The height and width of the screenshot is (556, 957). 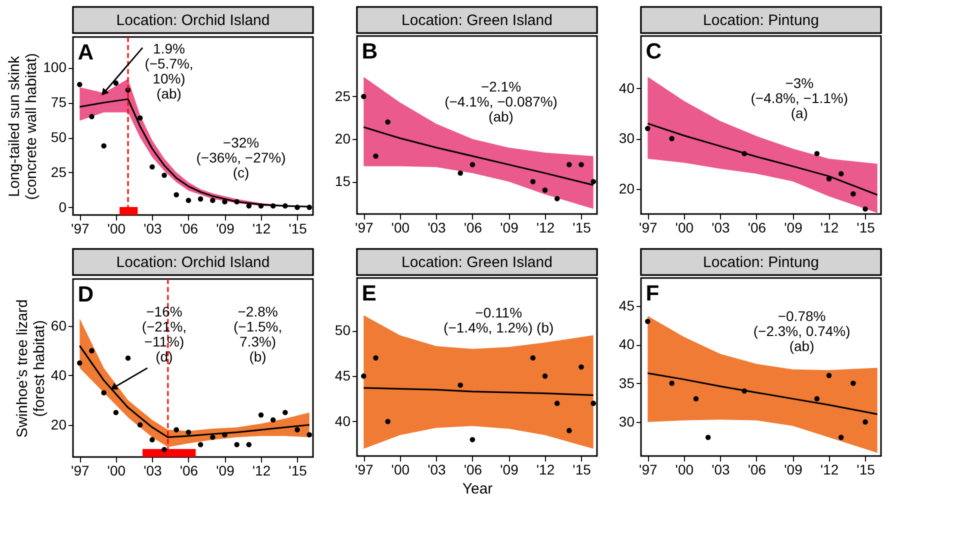 I want to click on y-tick-label: 100, so click(x=55, y=67).